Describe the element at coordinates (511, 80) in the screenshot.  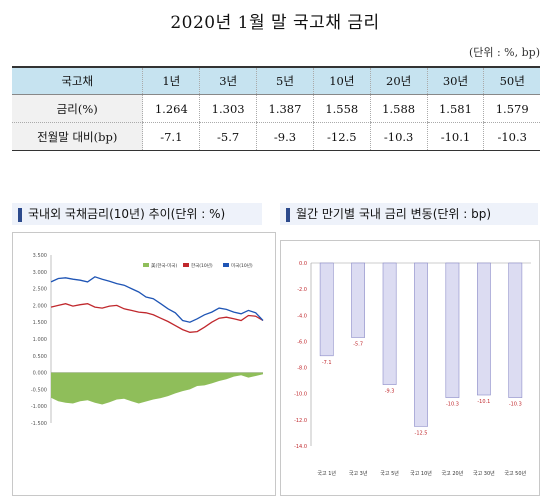
I see `column-header: 50년` at that location.